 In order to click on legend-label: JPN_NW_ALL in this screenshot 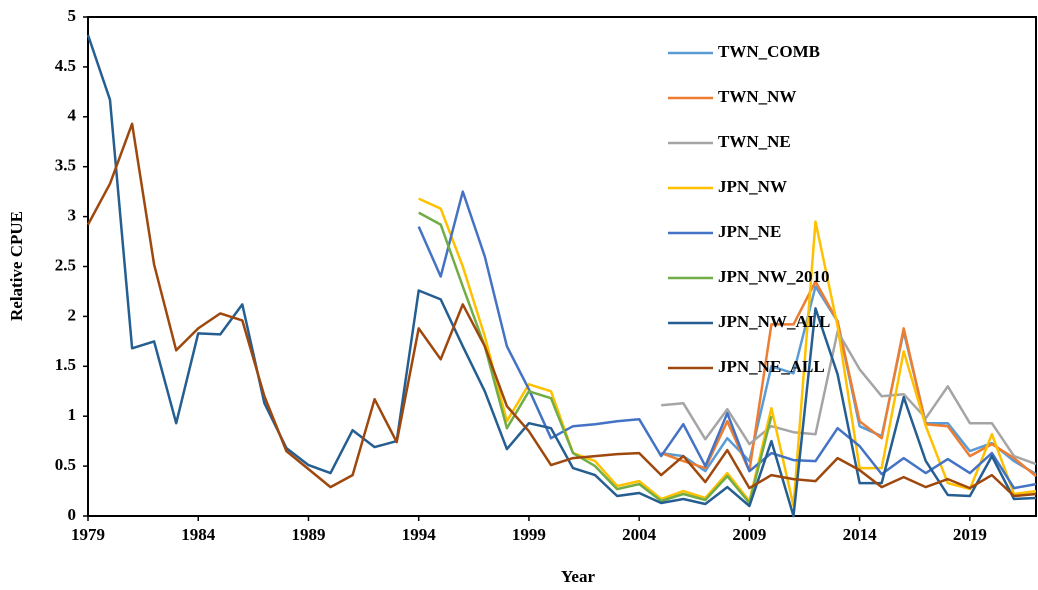, I will do `click(774, 321)`.